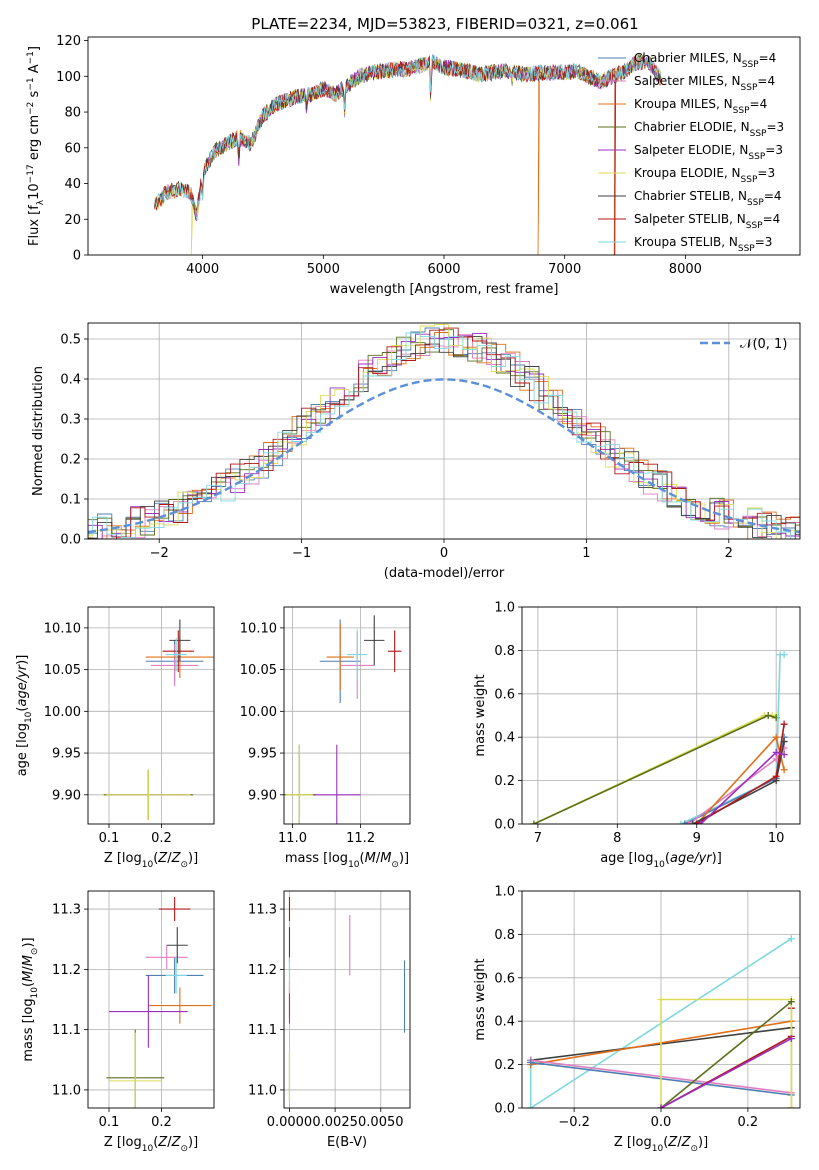 This screenshot has width=819, height=1170. What do you see at coordinates (290, 1122) in the screenshot?
I see `x-tick-label: 0.0000` at bounding box center [290, 1122].